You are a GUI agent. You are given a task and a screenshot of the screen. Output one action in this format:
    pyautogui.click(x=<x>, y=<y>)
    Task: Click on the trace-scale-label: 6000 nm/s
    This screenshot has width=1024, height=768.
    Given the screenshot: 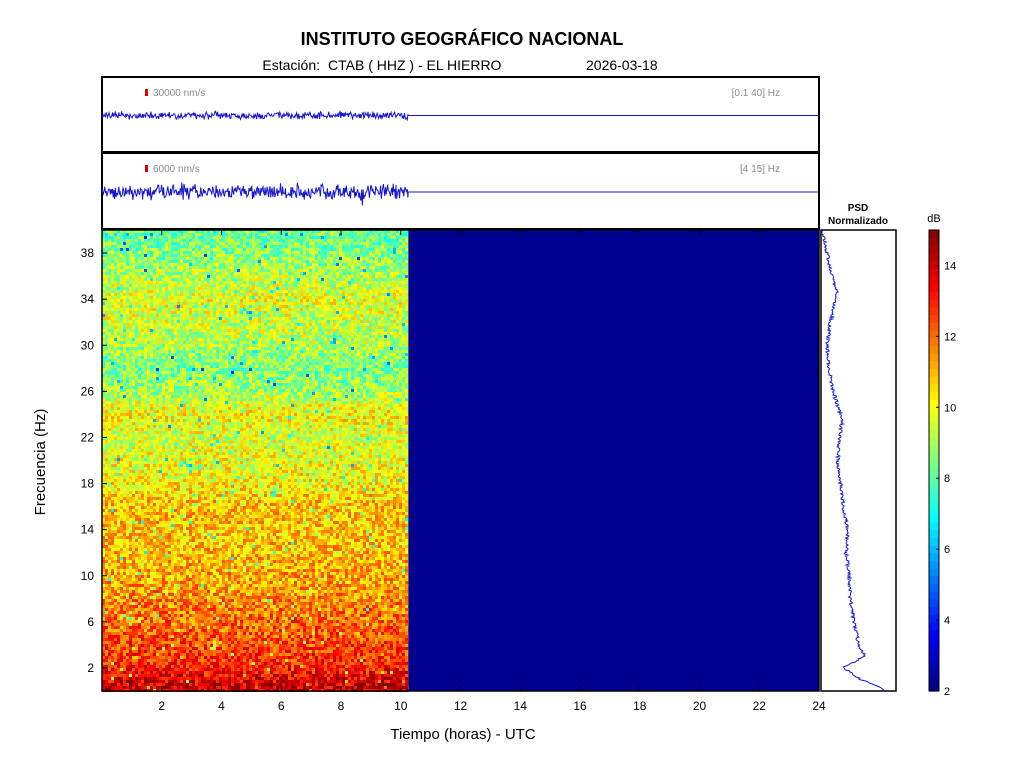 What is the action you would take?
    pyautogui.click(x=176, y=169)
    